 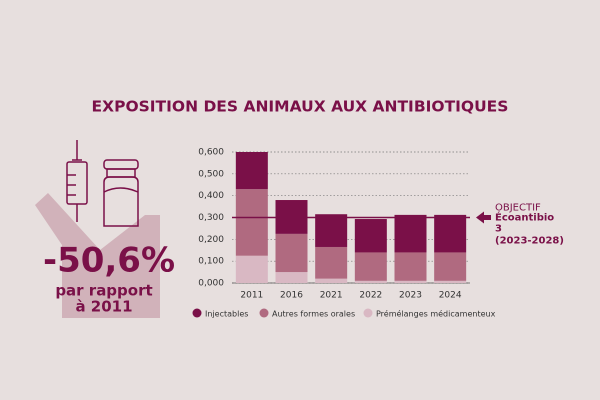 What do you see at coordinates (211, 218) in the screenshot?
I see `y-tick-label: 0,300` at bounding box center [211, 218].